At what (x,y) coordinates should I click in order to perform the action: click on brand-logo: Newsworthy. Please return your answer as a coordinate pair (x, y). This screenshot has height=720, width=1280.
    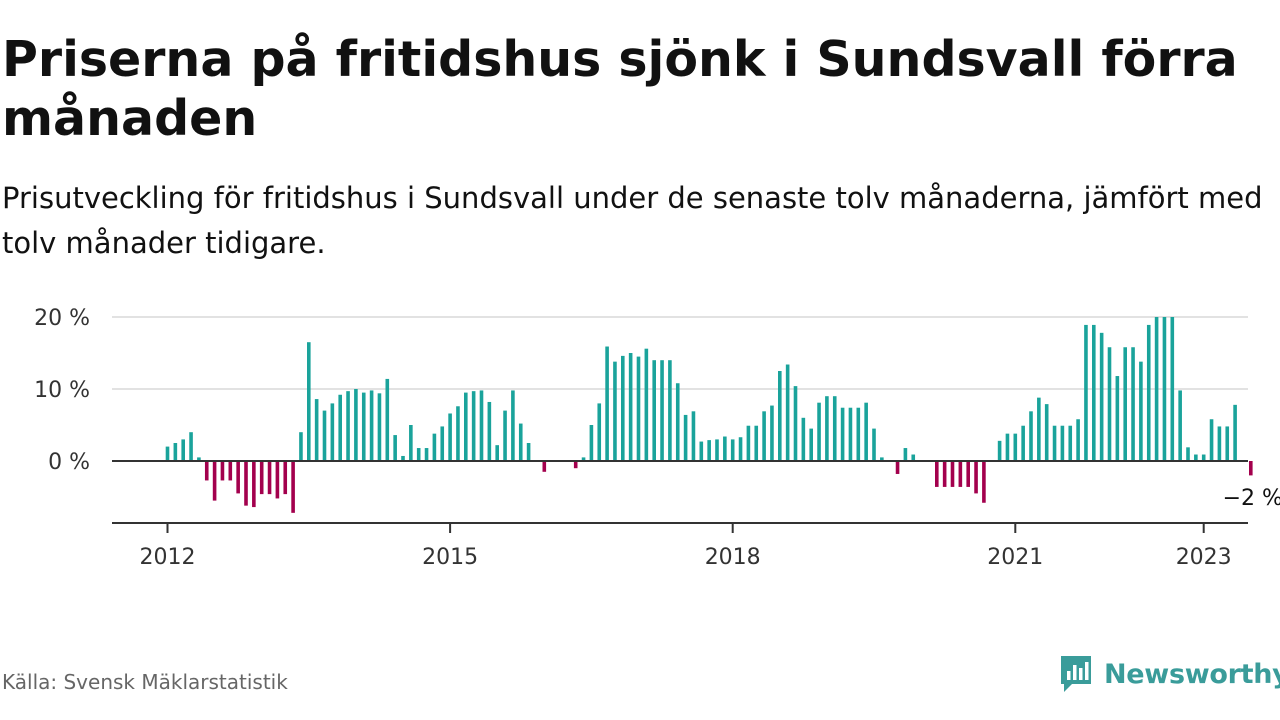
    Looking at the image, I should click on (1169, 674).